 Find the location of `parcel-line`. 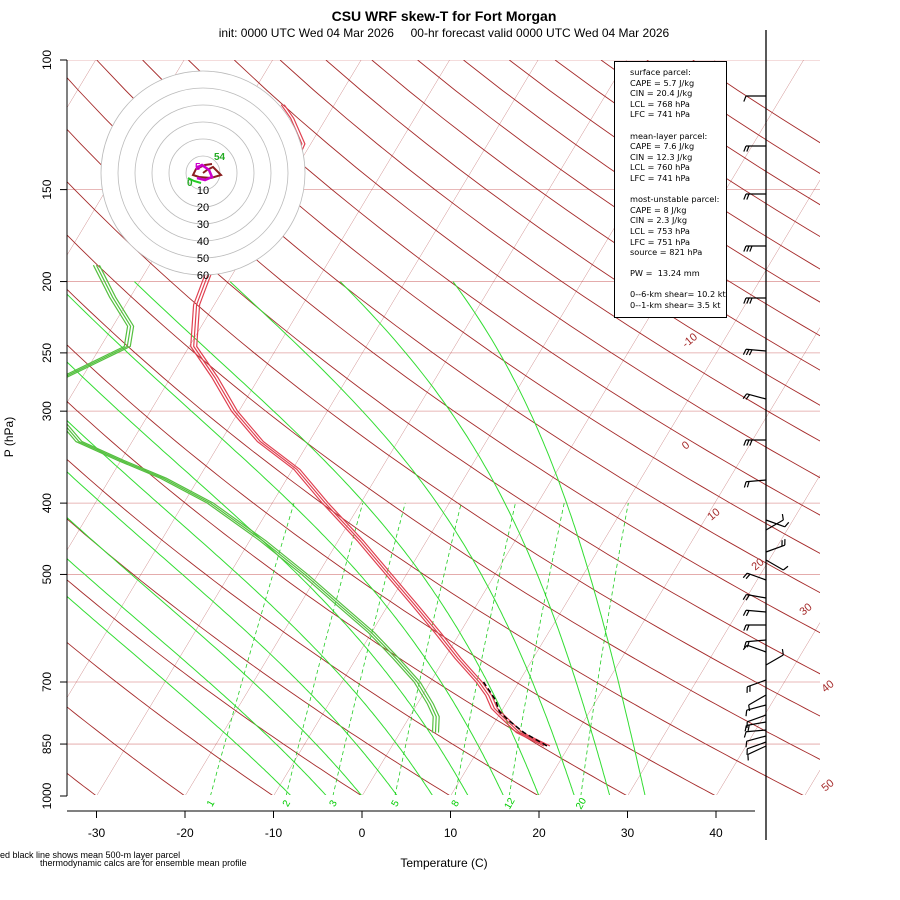

parcel-line is located at coordinates (515, 714).